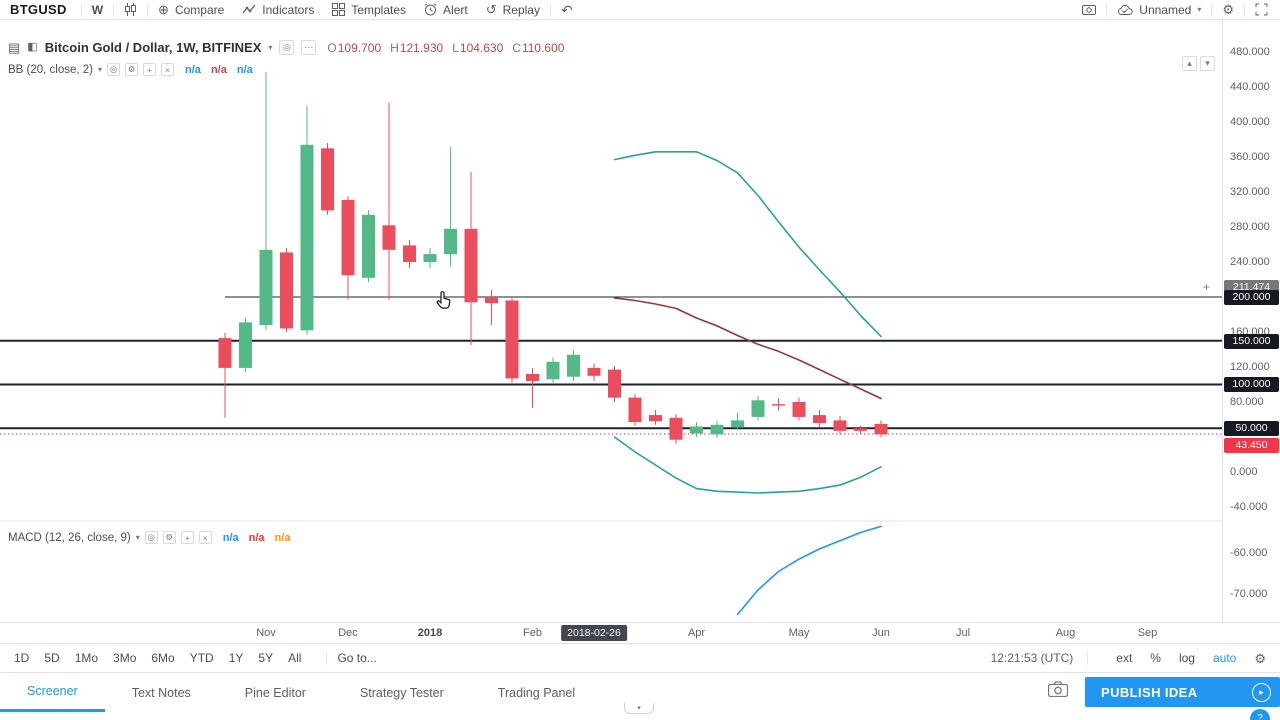 This screenshot has width=1280, height=720. I want to click on date-badge: 2018-02-26, so click(594, 633).